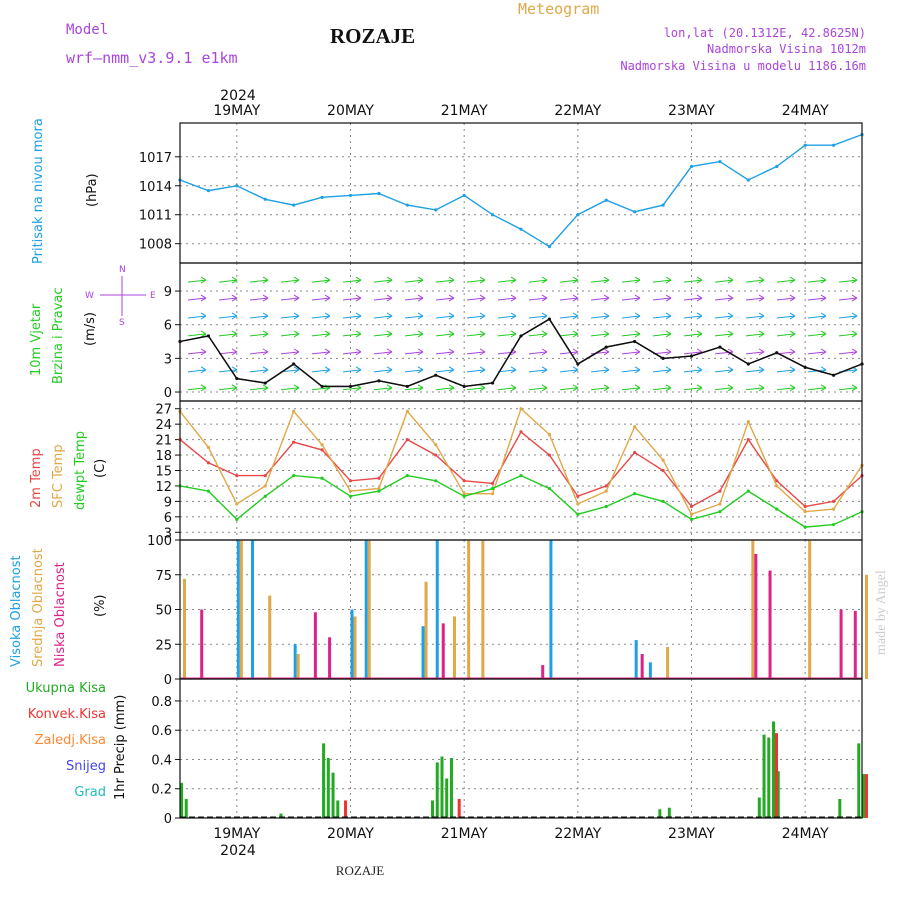  I want to click on panel-cloud: 0 25 50 75 100, so click(507, 611).